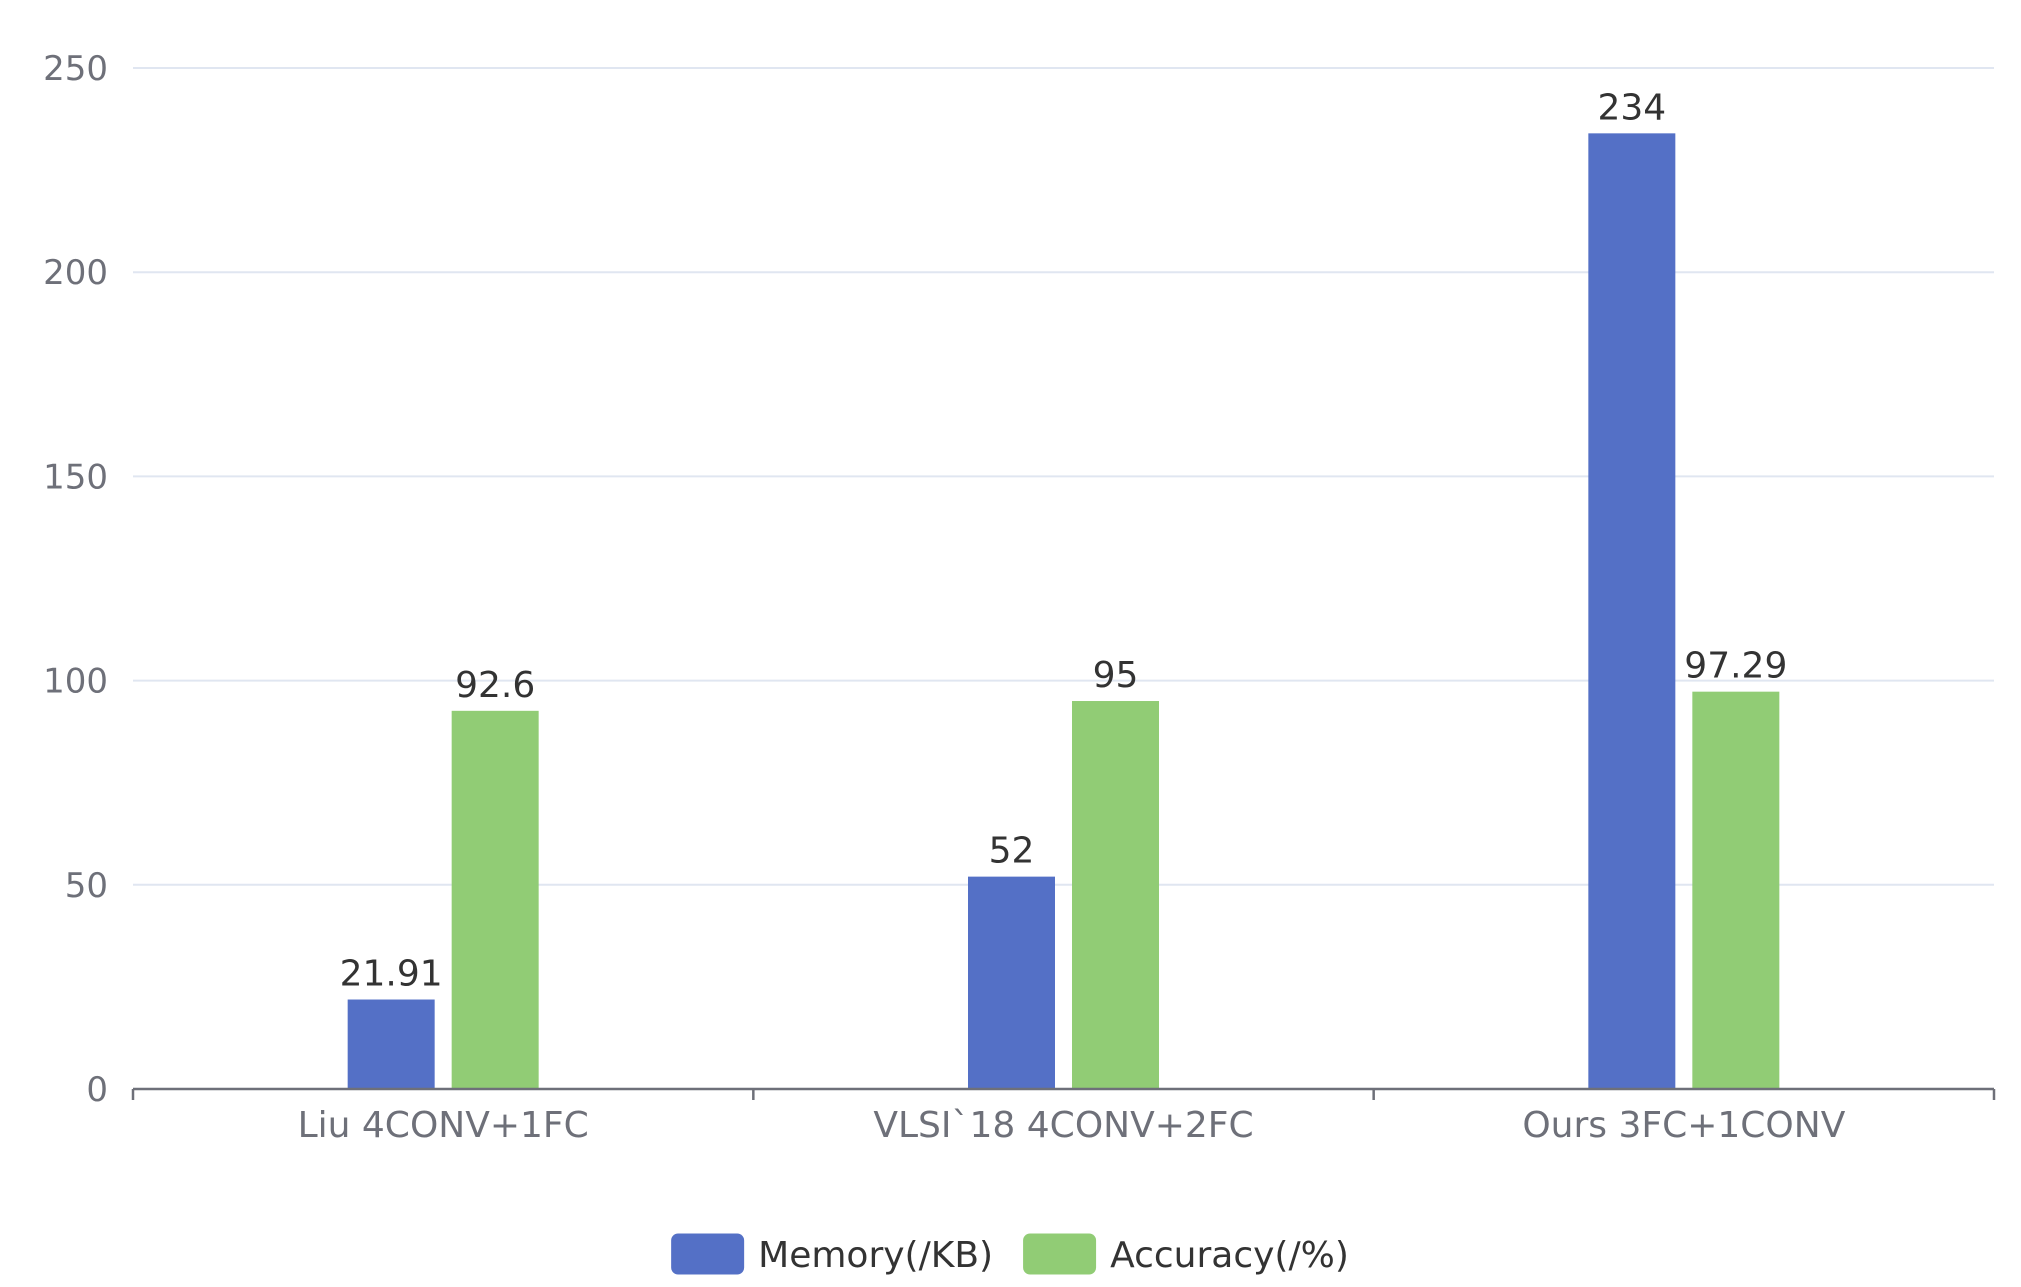  I want to click on data-label: 21.91, so click(391, 974).